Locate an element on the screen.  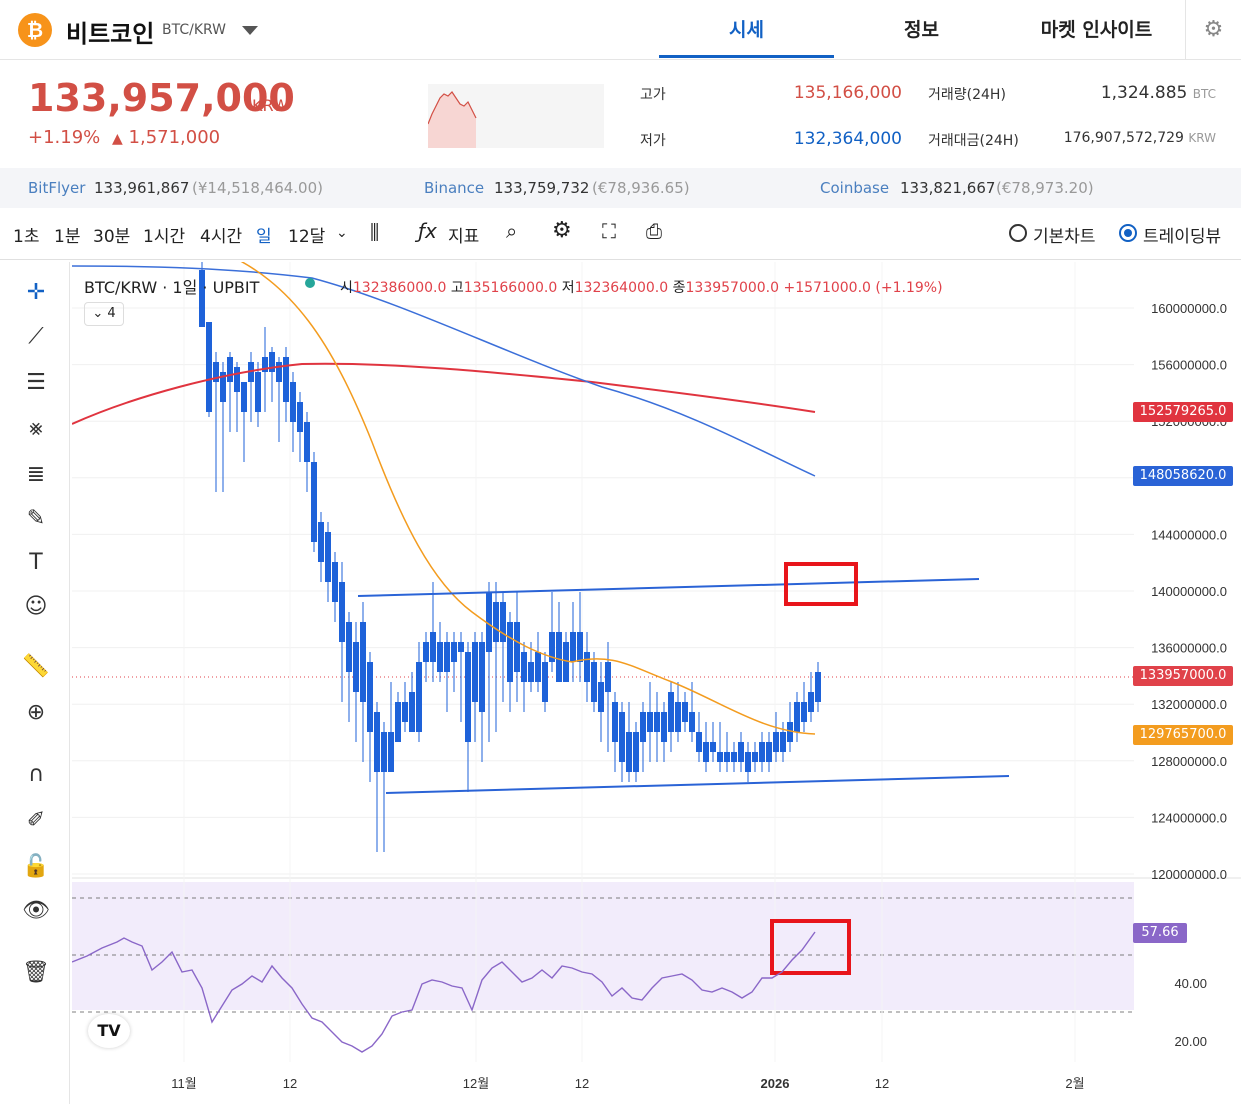
market-status-dot is located at coordinates (310, 283).